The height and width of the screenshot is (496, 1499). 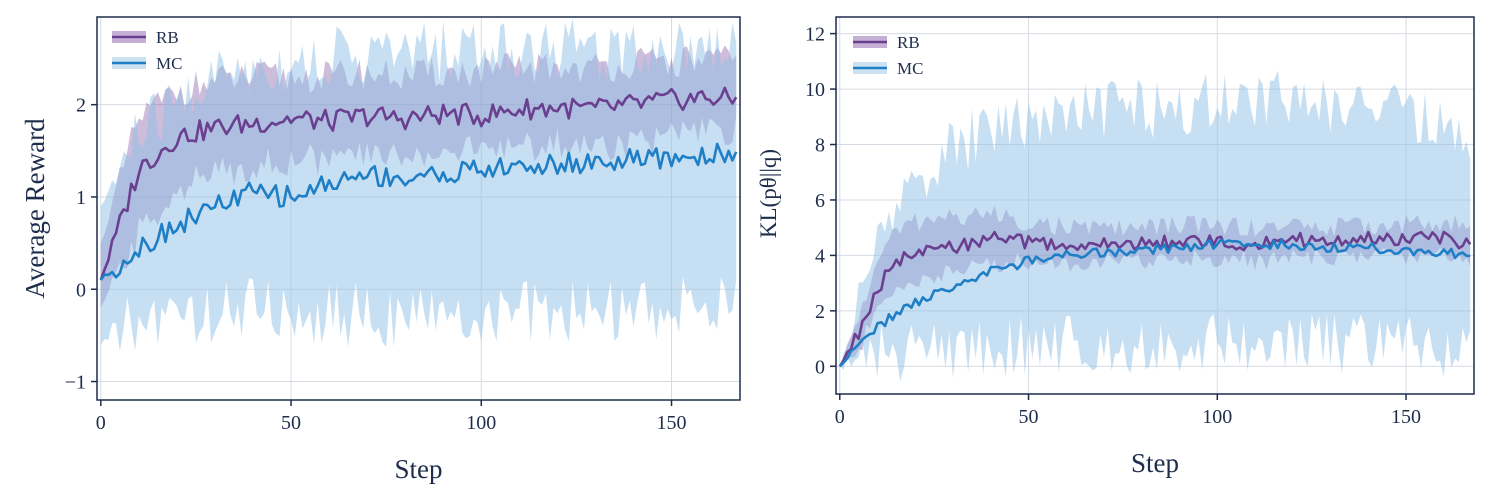 What do you see at coordinates (75, 383) in the screenshot?
I see `y-tick-label: −1` at bounding box center [75, 383].